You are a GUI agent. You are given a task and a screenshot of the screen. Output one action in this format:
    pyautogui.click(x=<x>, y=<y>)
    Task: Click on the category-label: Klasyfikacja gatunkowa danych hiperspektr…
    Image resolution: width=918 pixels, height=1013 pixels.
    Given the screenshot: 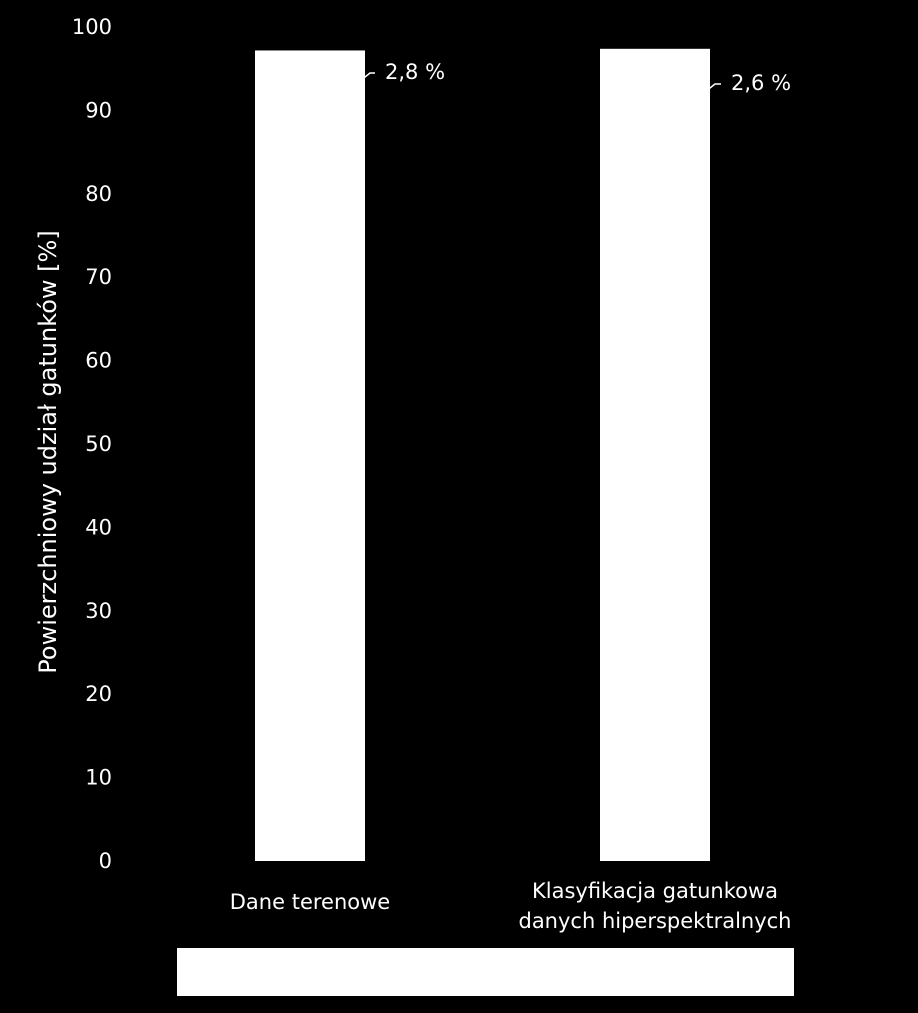 What is the action you would take?
    pyautogui.click(x=654, y=906)
    